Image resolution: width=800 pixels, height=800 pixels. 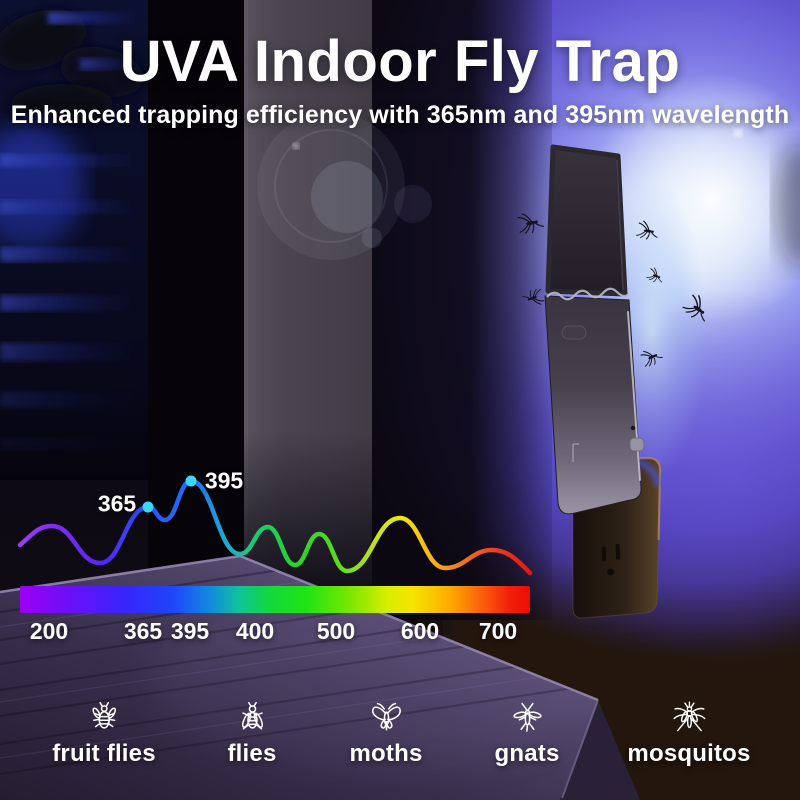 I want to click on table-side-face, so click(x=600, y=750).